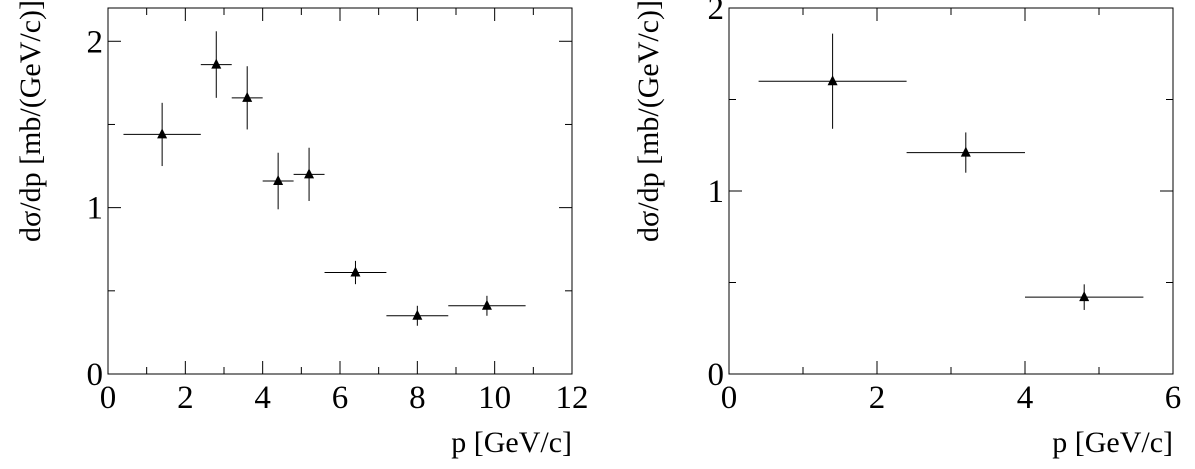 The height and width of the screenshot is (469, 1195). What do you see at coordinates (494, 398) in the screenshot?
I see `x-tick-label: 10` at bounding box center [494, 398].